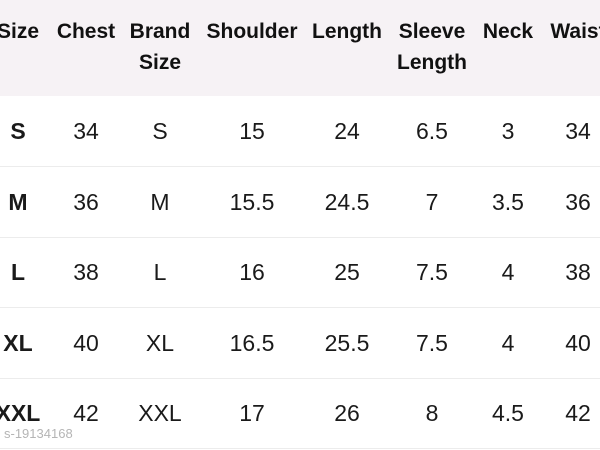 This screenshot has height=450, width=600. Describe the element at coordinates (38, 433) in the screenshot. I see `watermark: s-19134168` at that location.